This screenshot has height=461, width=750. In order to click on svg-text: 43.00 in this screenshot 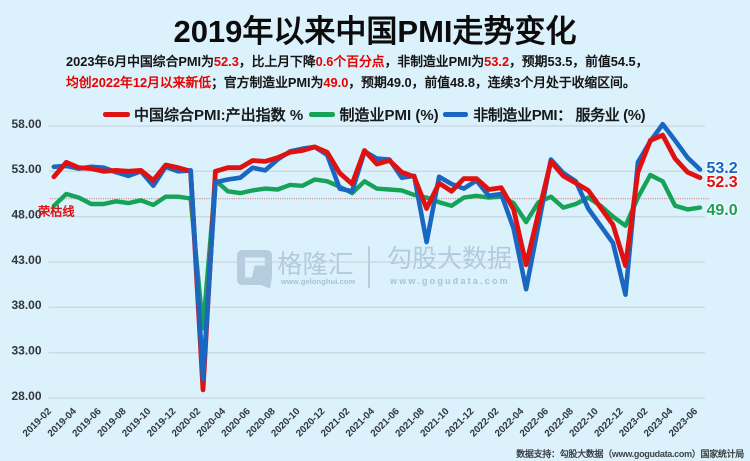, I will do `click(26, 260)`.